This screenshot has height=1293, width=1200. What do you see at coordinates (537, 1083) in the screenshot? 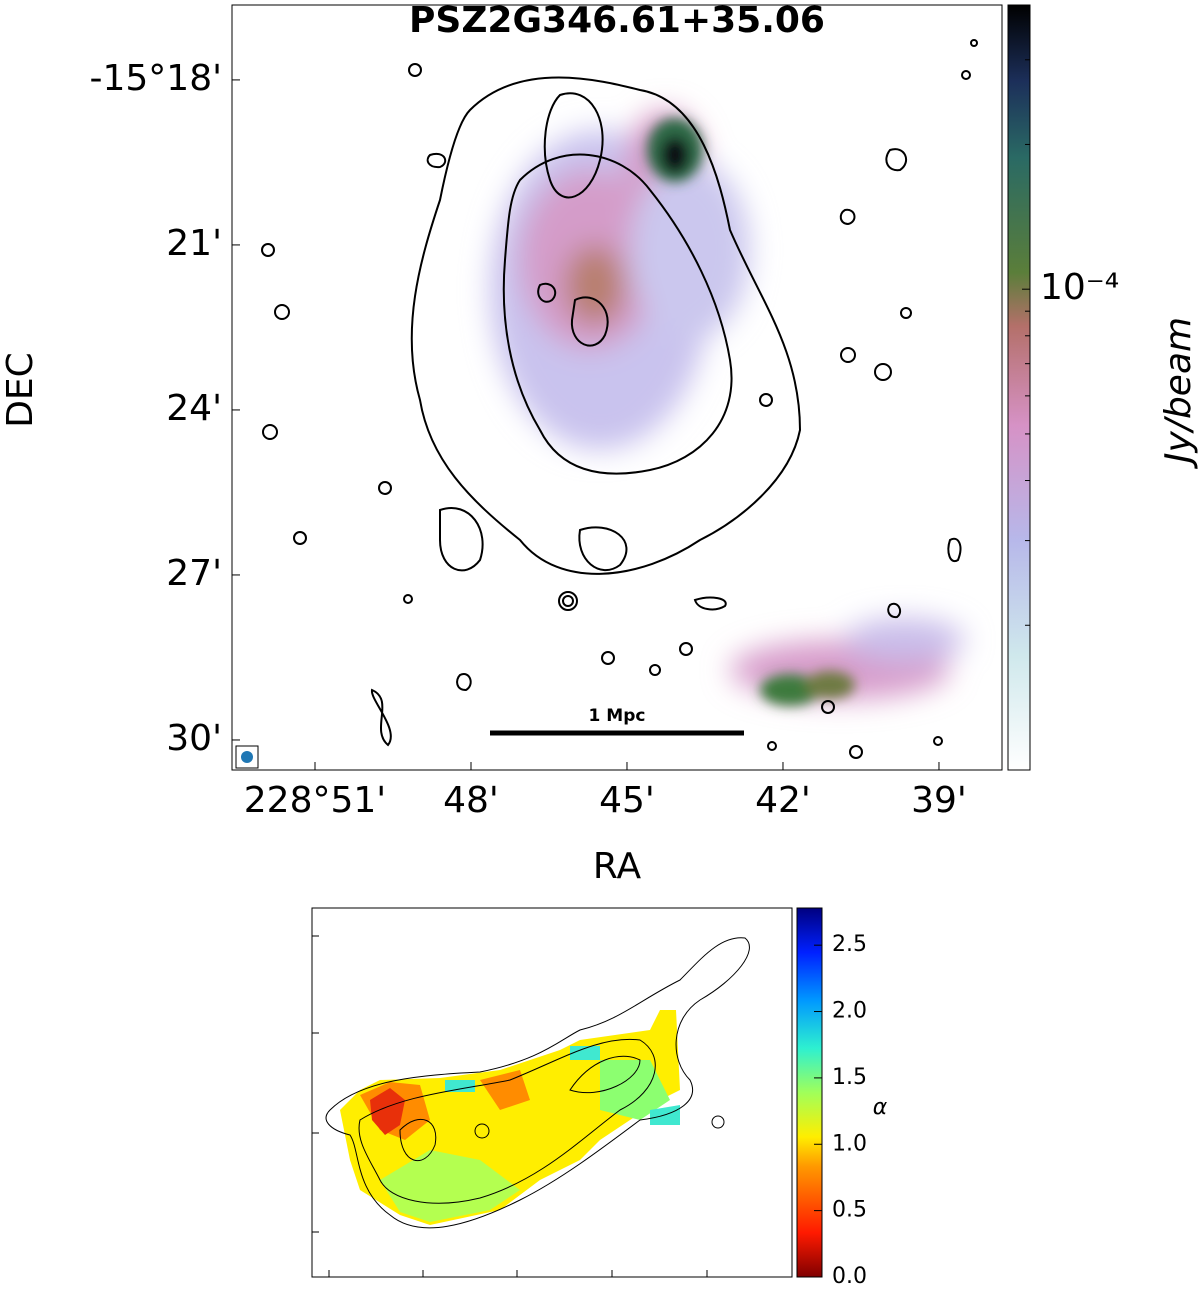
I see `spectral-index-map` at bounding box center [537, 1083].